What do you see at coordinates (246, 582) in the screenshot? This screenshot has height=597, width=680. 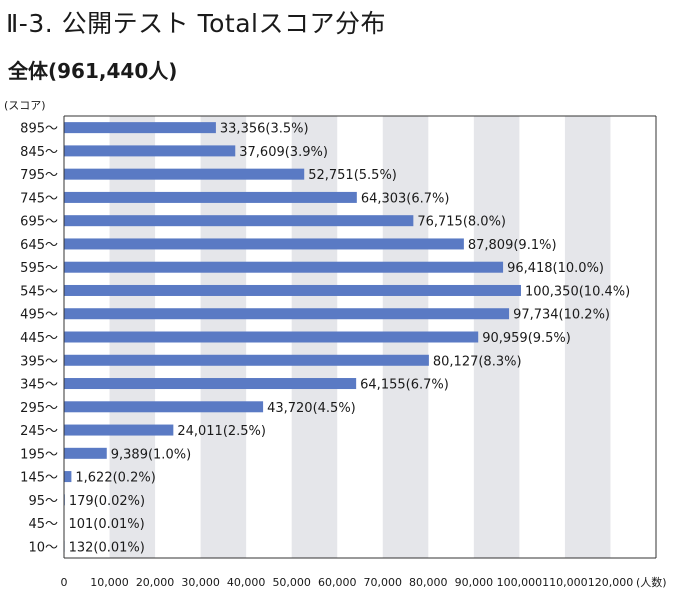 I see `x-tick-label: 40,000` at bounding box center [246, 582].